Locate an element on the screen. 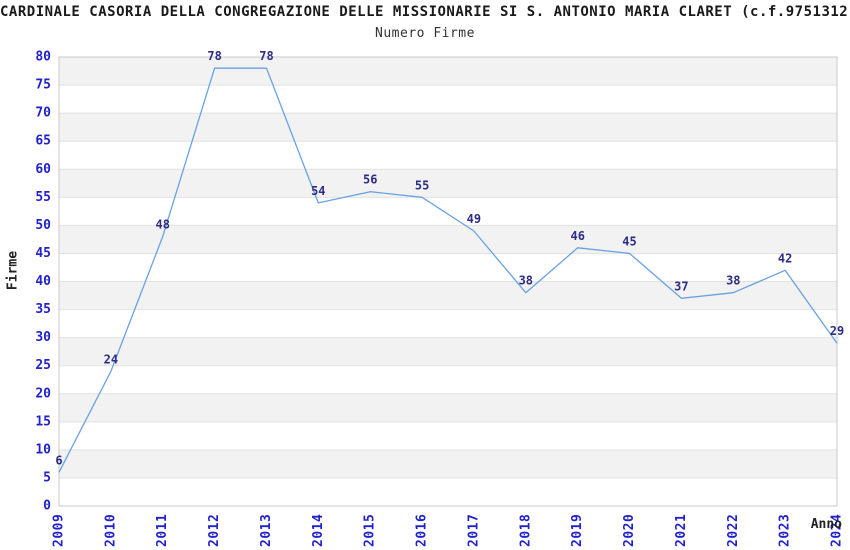 The image size is (850, 550). y-tick-label: 35 is located at coordinates (43, 309).